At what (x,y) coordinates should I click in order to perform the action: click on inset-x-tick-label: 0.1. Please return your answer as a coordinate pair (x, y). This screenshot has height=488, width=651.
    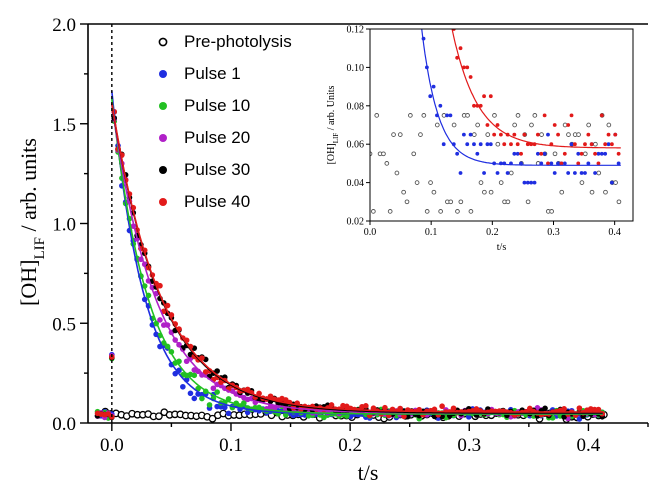
    Looking at the image, I should click on (431, 232).